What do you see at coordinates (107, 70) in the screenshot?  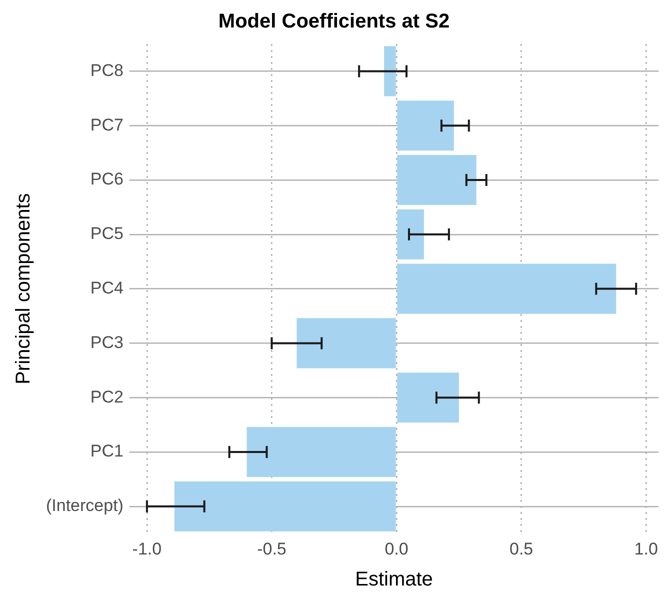 I see `y-tick-label: PC8` at bounding box center [107, 70].